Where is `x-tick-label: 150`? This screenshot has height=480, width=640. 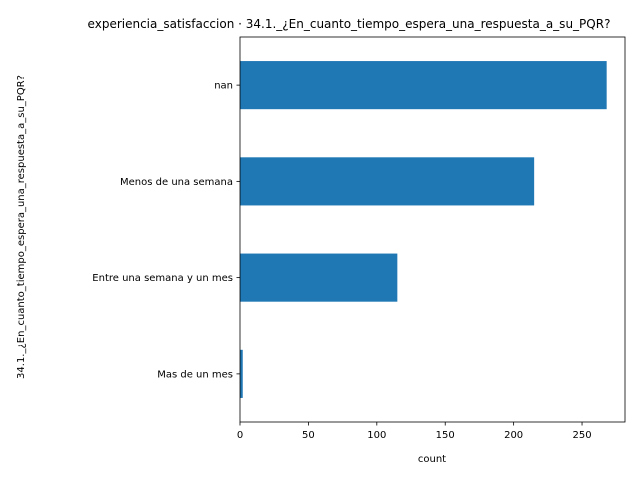 x-tick-label: 150 is located at coordinates (445, 435).